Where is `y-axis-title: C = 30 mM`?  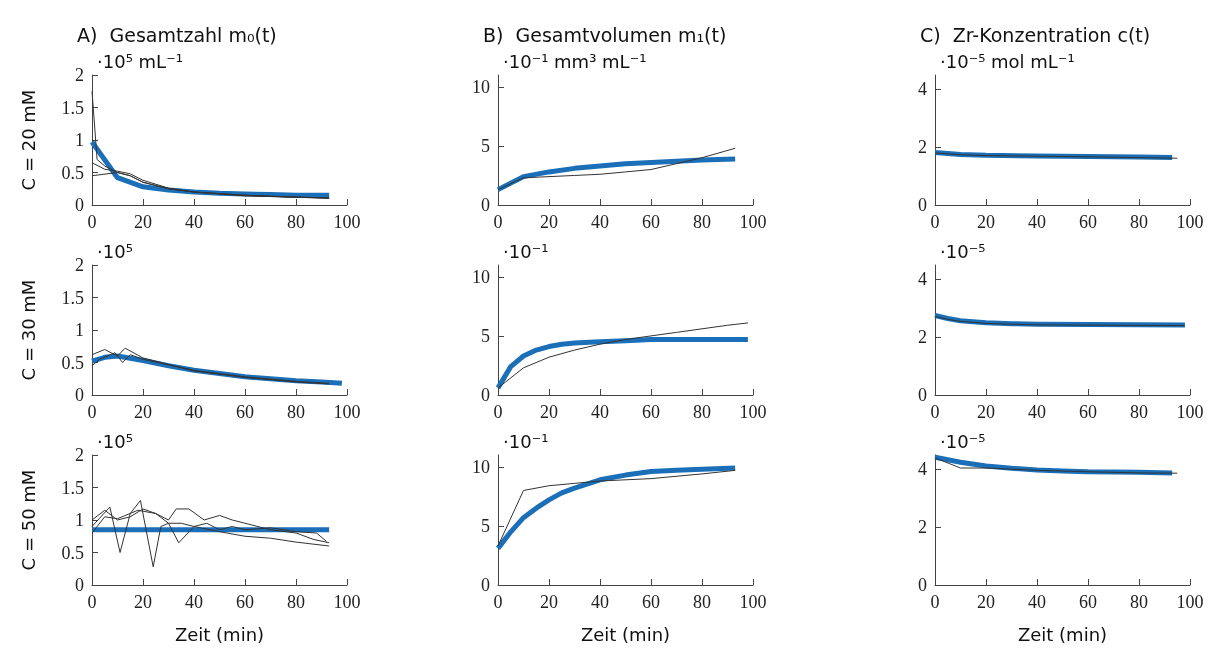 y-axis-title: C = 30 mM is located at coordinates (28, 330).